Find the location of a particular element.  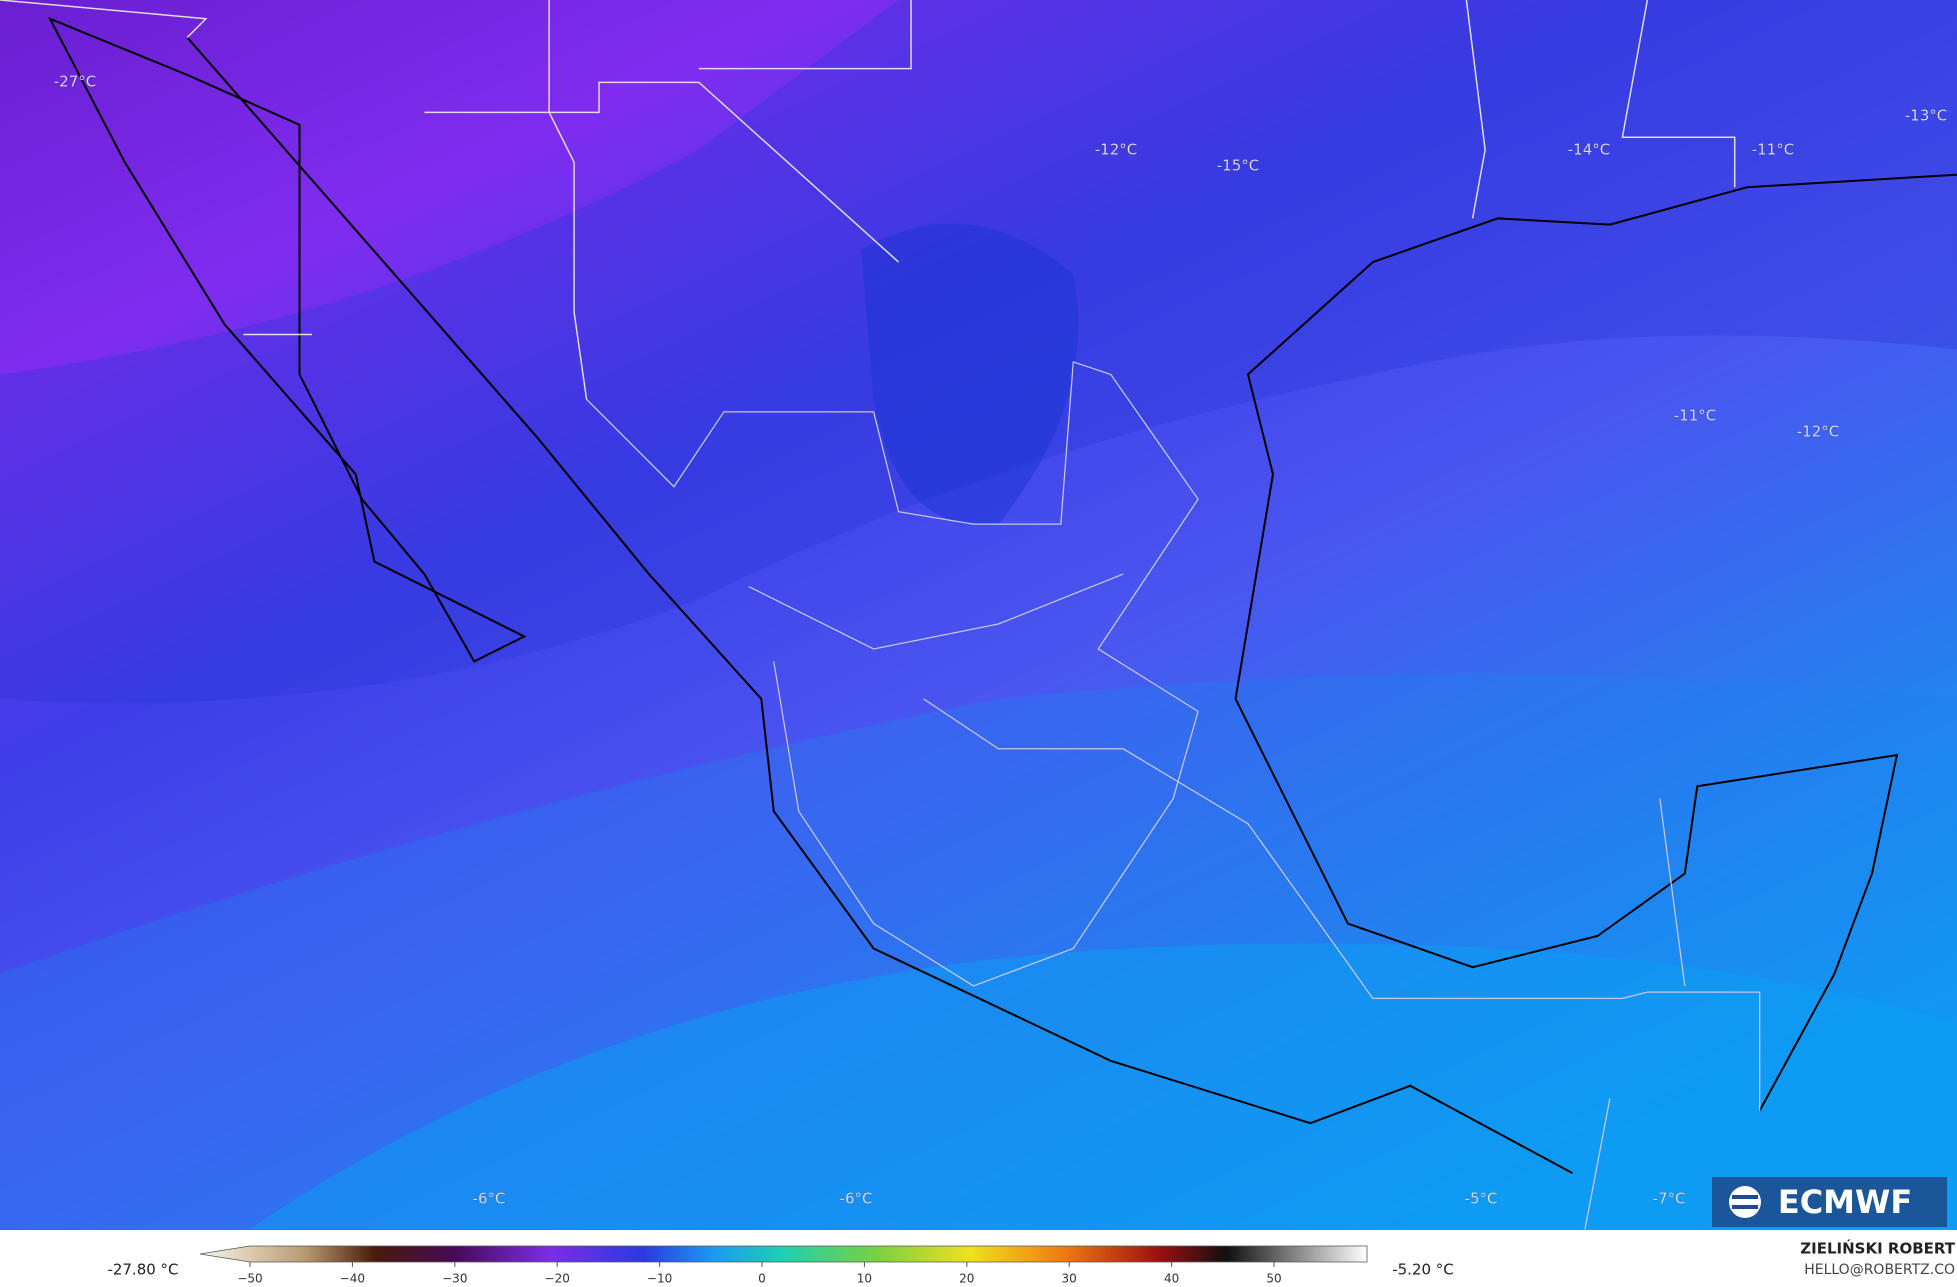

contour-label: -27°C is located at coordinates (75, 82).